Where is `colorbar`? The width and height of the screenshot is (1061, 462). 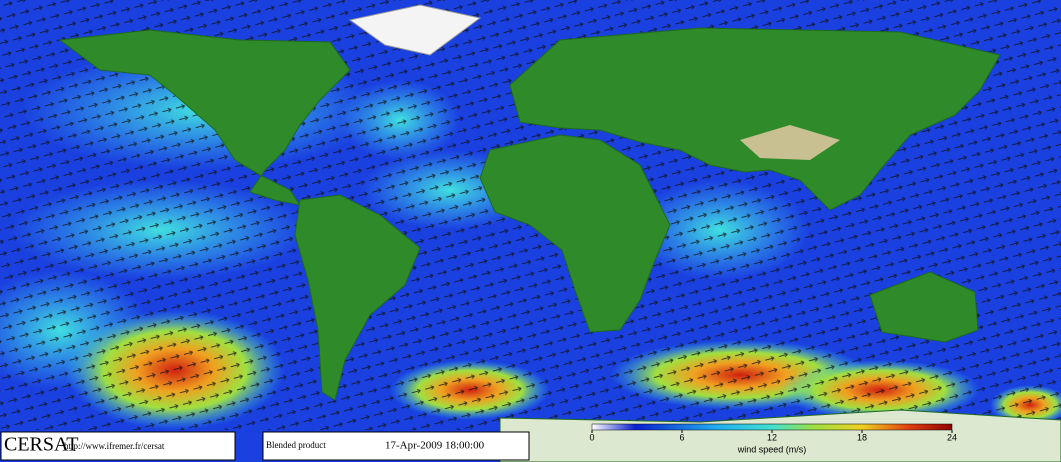 colorbar is located at coordinates (772, 427).